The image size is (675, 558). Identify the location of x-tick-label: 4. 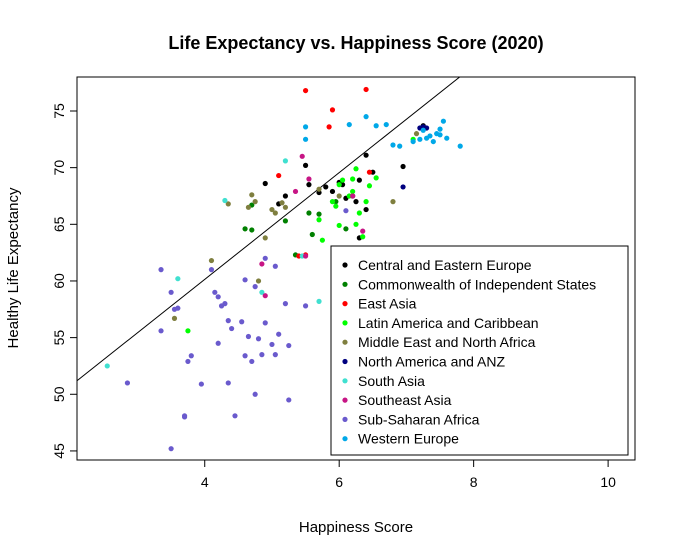
(205, 482).